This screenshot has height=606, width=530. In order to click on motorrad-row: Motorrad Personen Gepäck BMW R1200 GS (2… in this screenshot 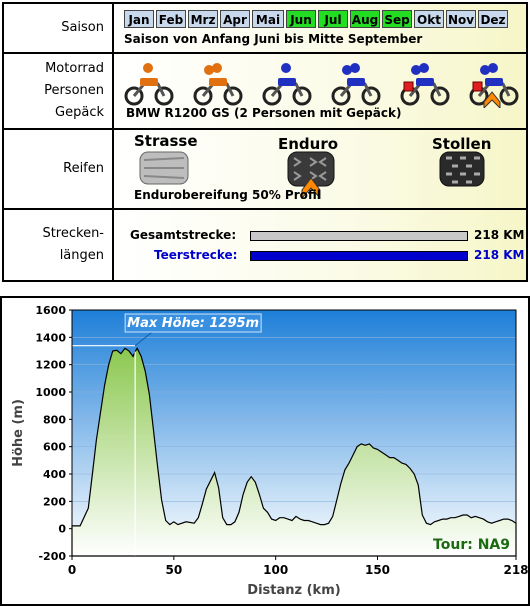, I will do `click(265, 92)`.